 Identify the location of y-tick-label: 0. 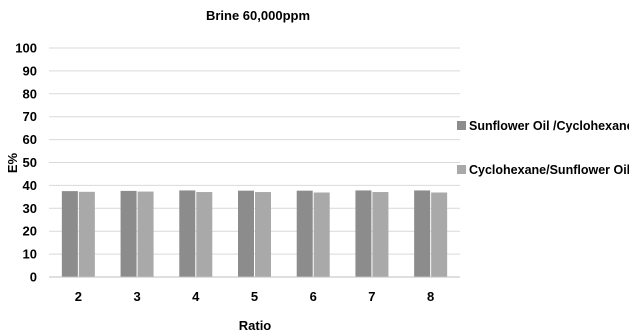
(33, 277).